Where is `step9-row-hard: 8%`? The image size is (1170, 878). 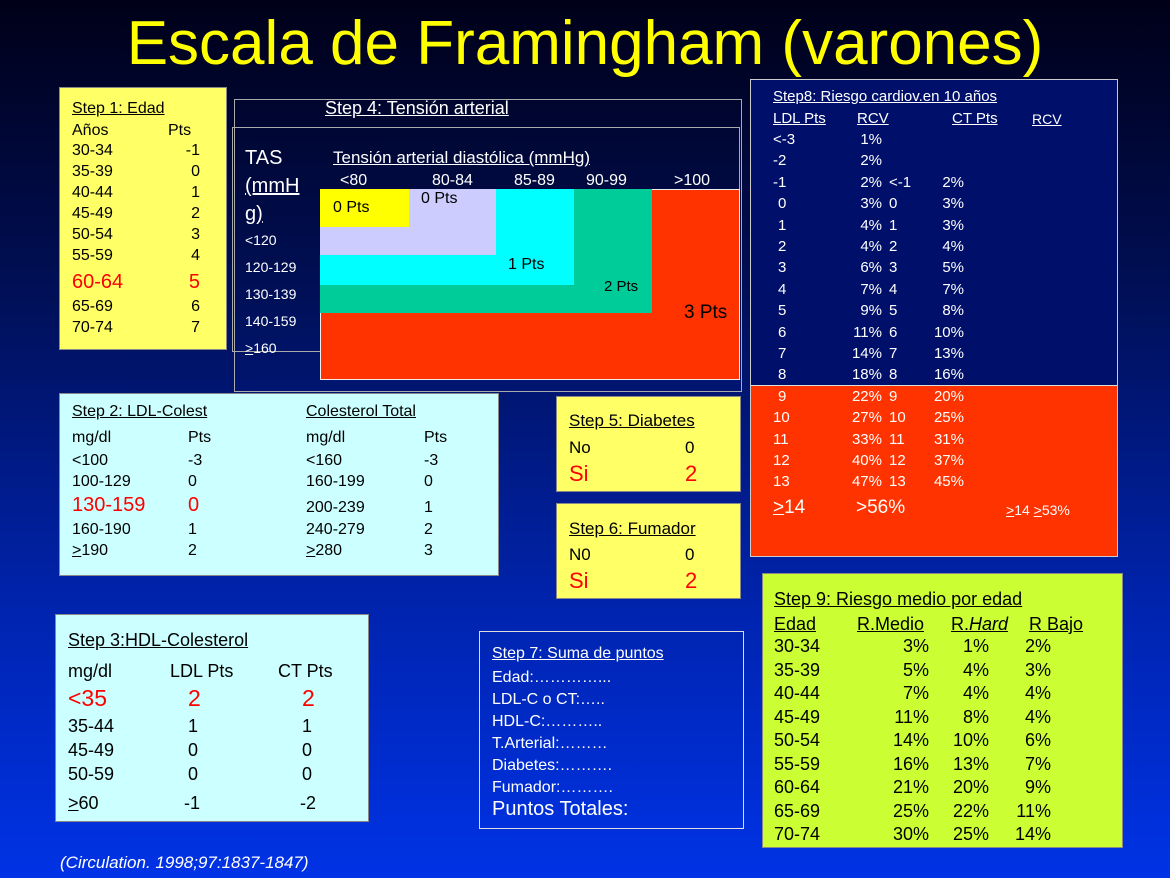 step9-row-hard: 8% is located at coordinates (975, 716).